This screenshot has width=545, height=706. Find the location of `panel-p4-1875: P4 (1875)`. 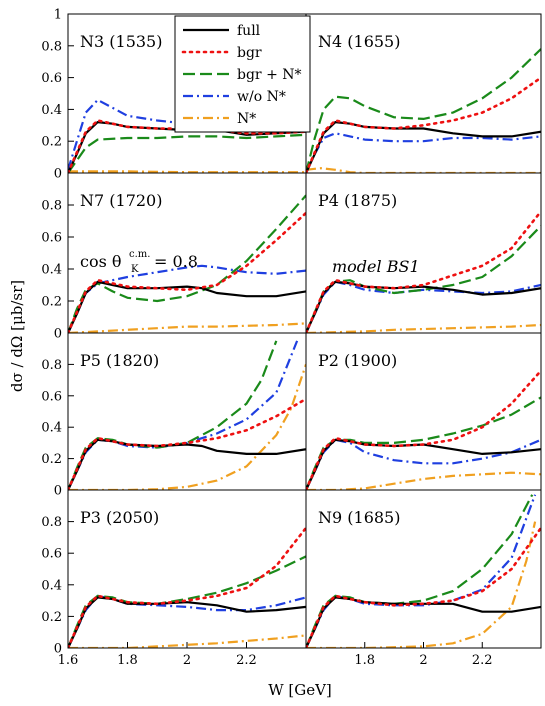

panel-p4-1875: P4 (1875) is located at coordinates (423, 253).